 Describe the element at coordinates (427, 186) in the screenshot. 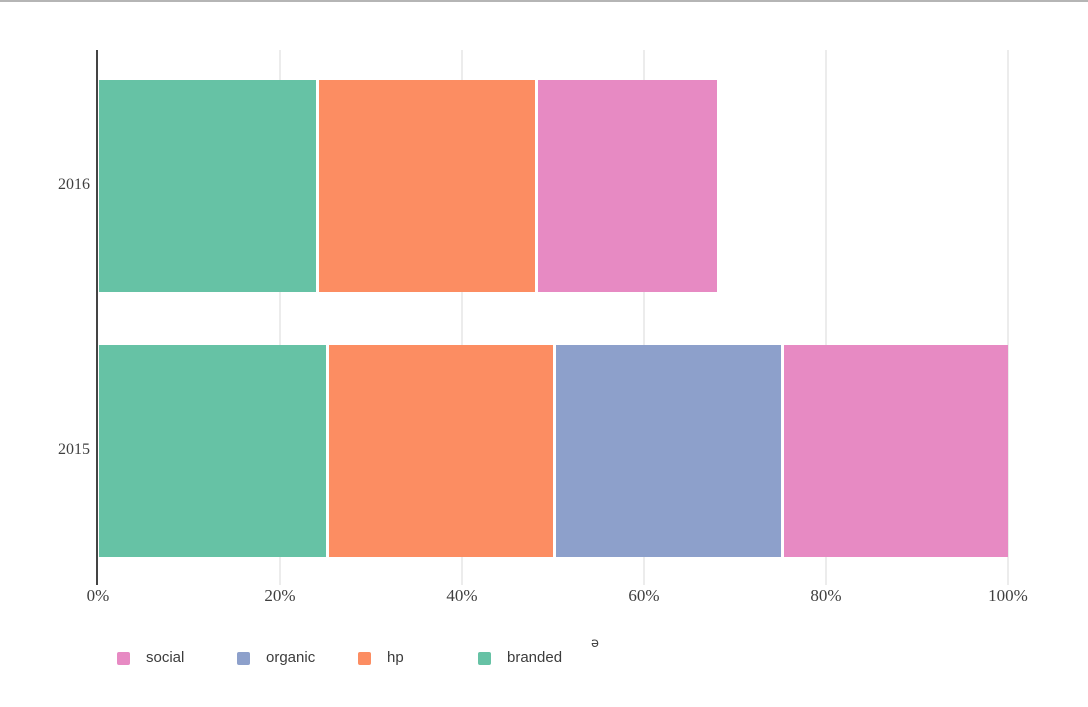

I see `bar-2016-segment-hp` at that location.